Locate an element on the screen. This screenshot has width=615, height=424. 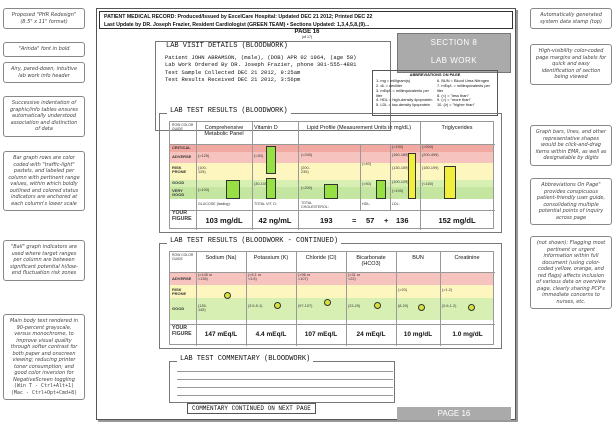
bar-ldl is located at coordinates (412, 176).